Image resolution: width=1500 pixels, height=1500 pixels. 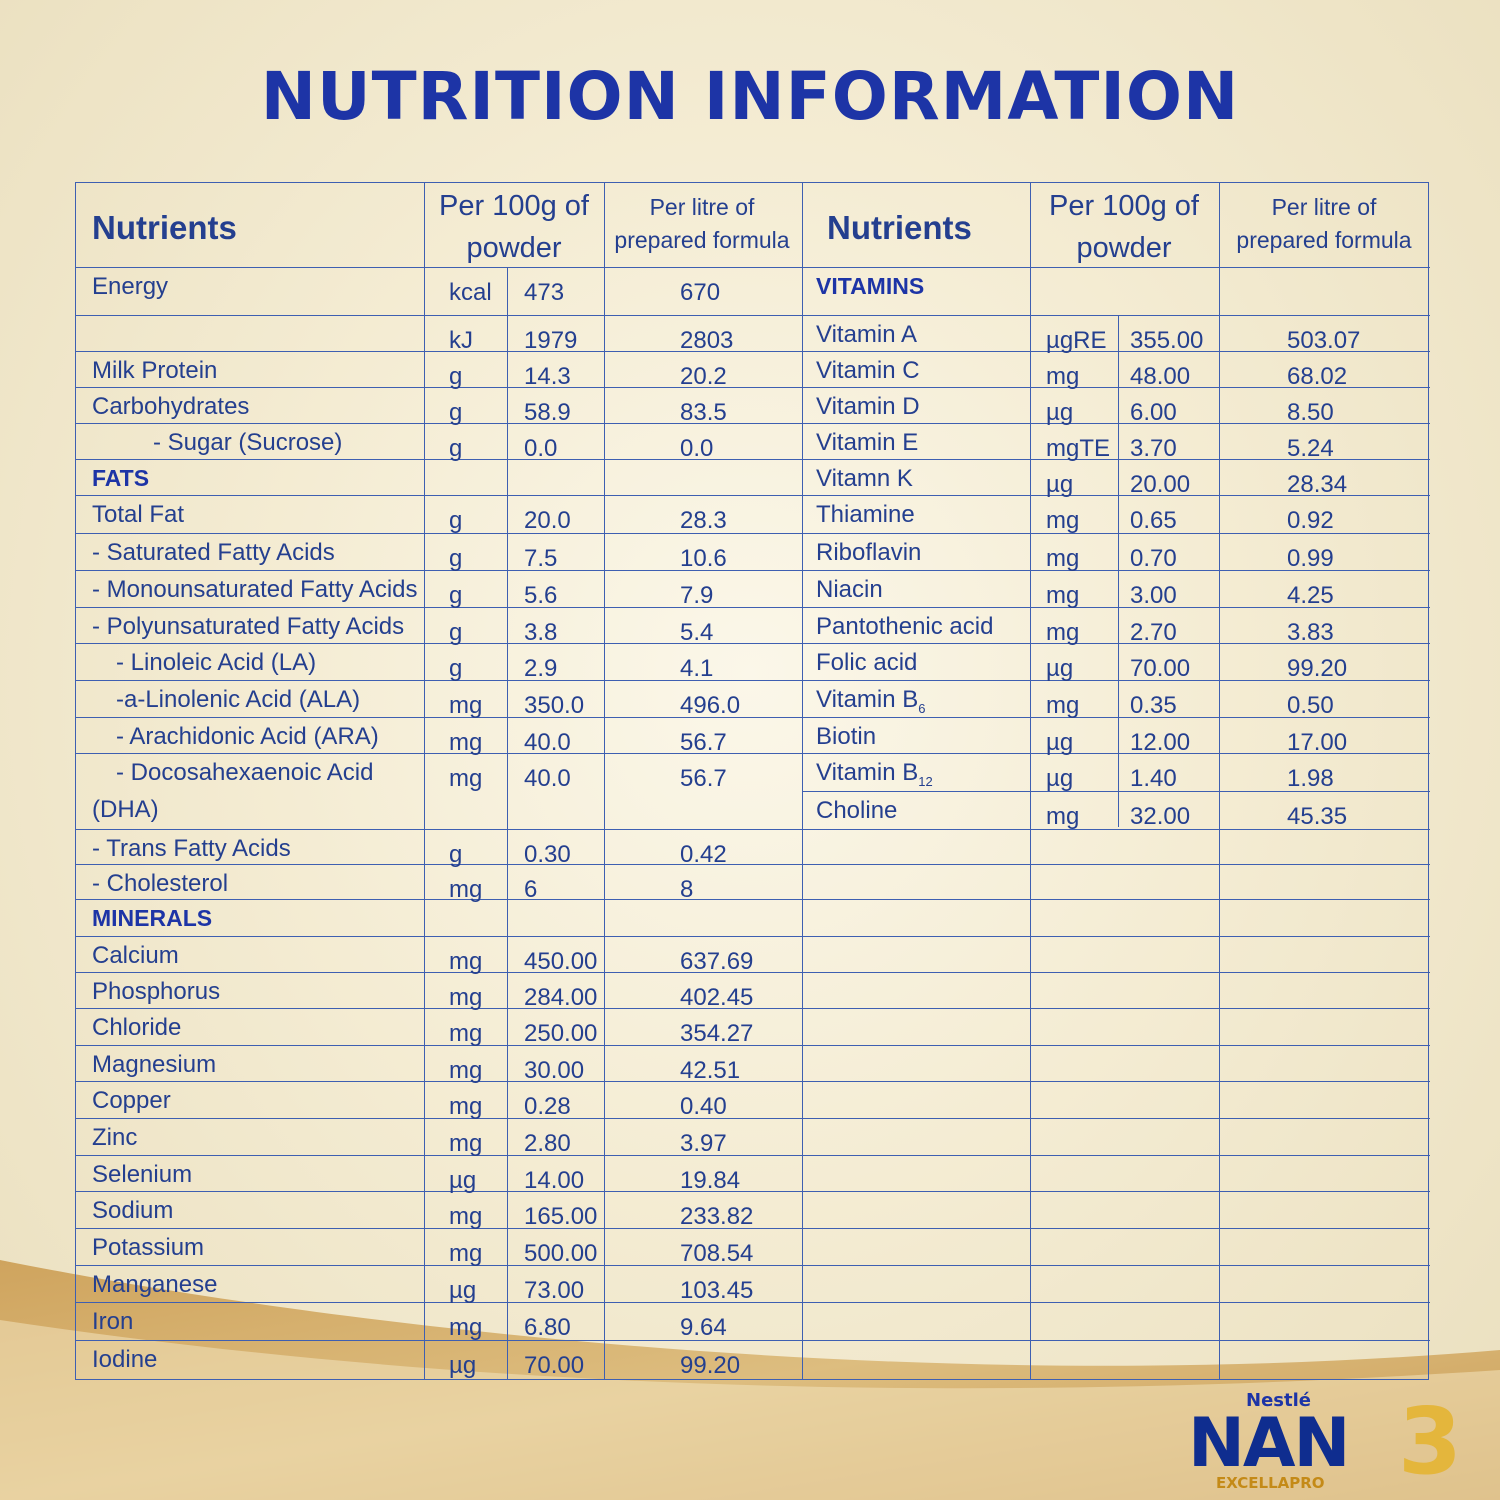 I want to click on value-per-litre: 2803, so click(x=707, y=340).